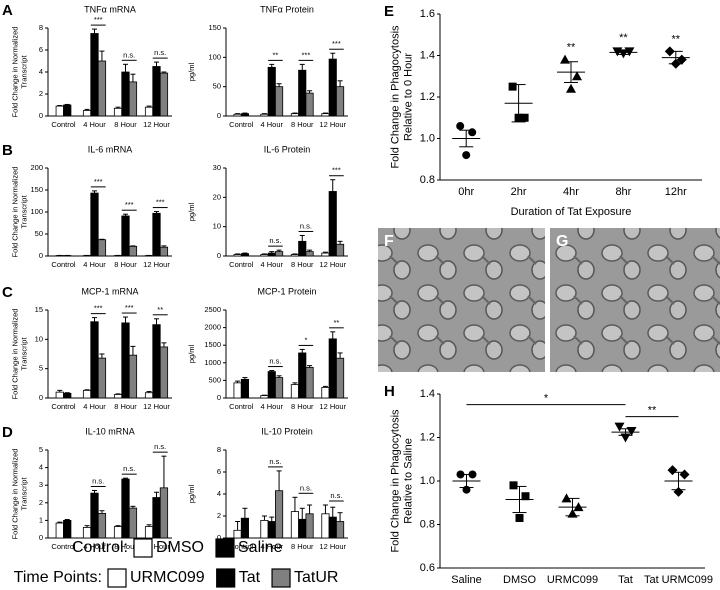 This screenshot has height=590, width=720. What do you see at coordinates (316, 577) in the screenshot?
I see `legend-entry: TatUR` at bounding box center [316, 577].